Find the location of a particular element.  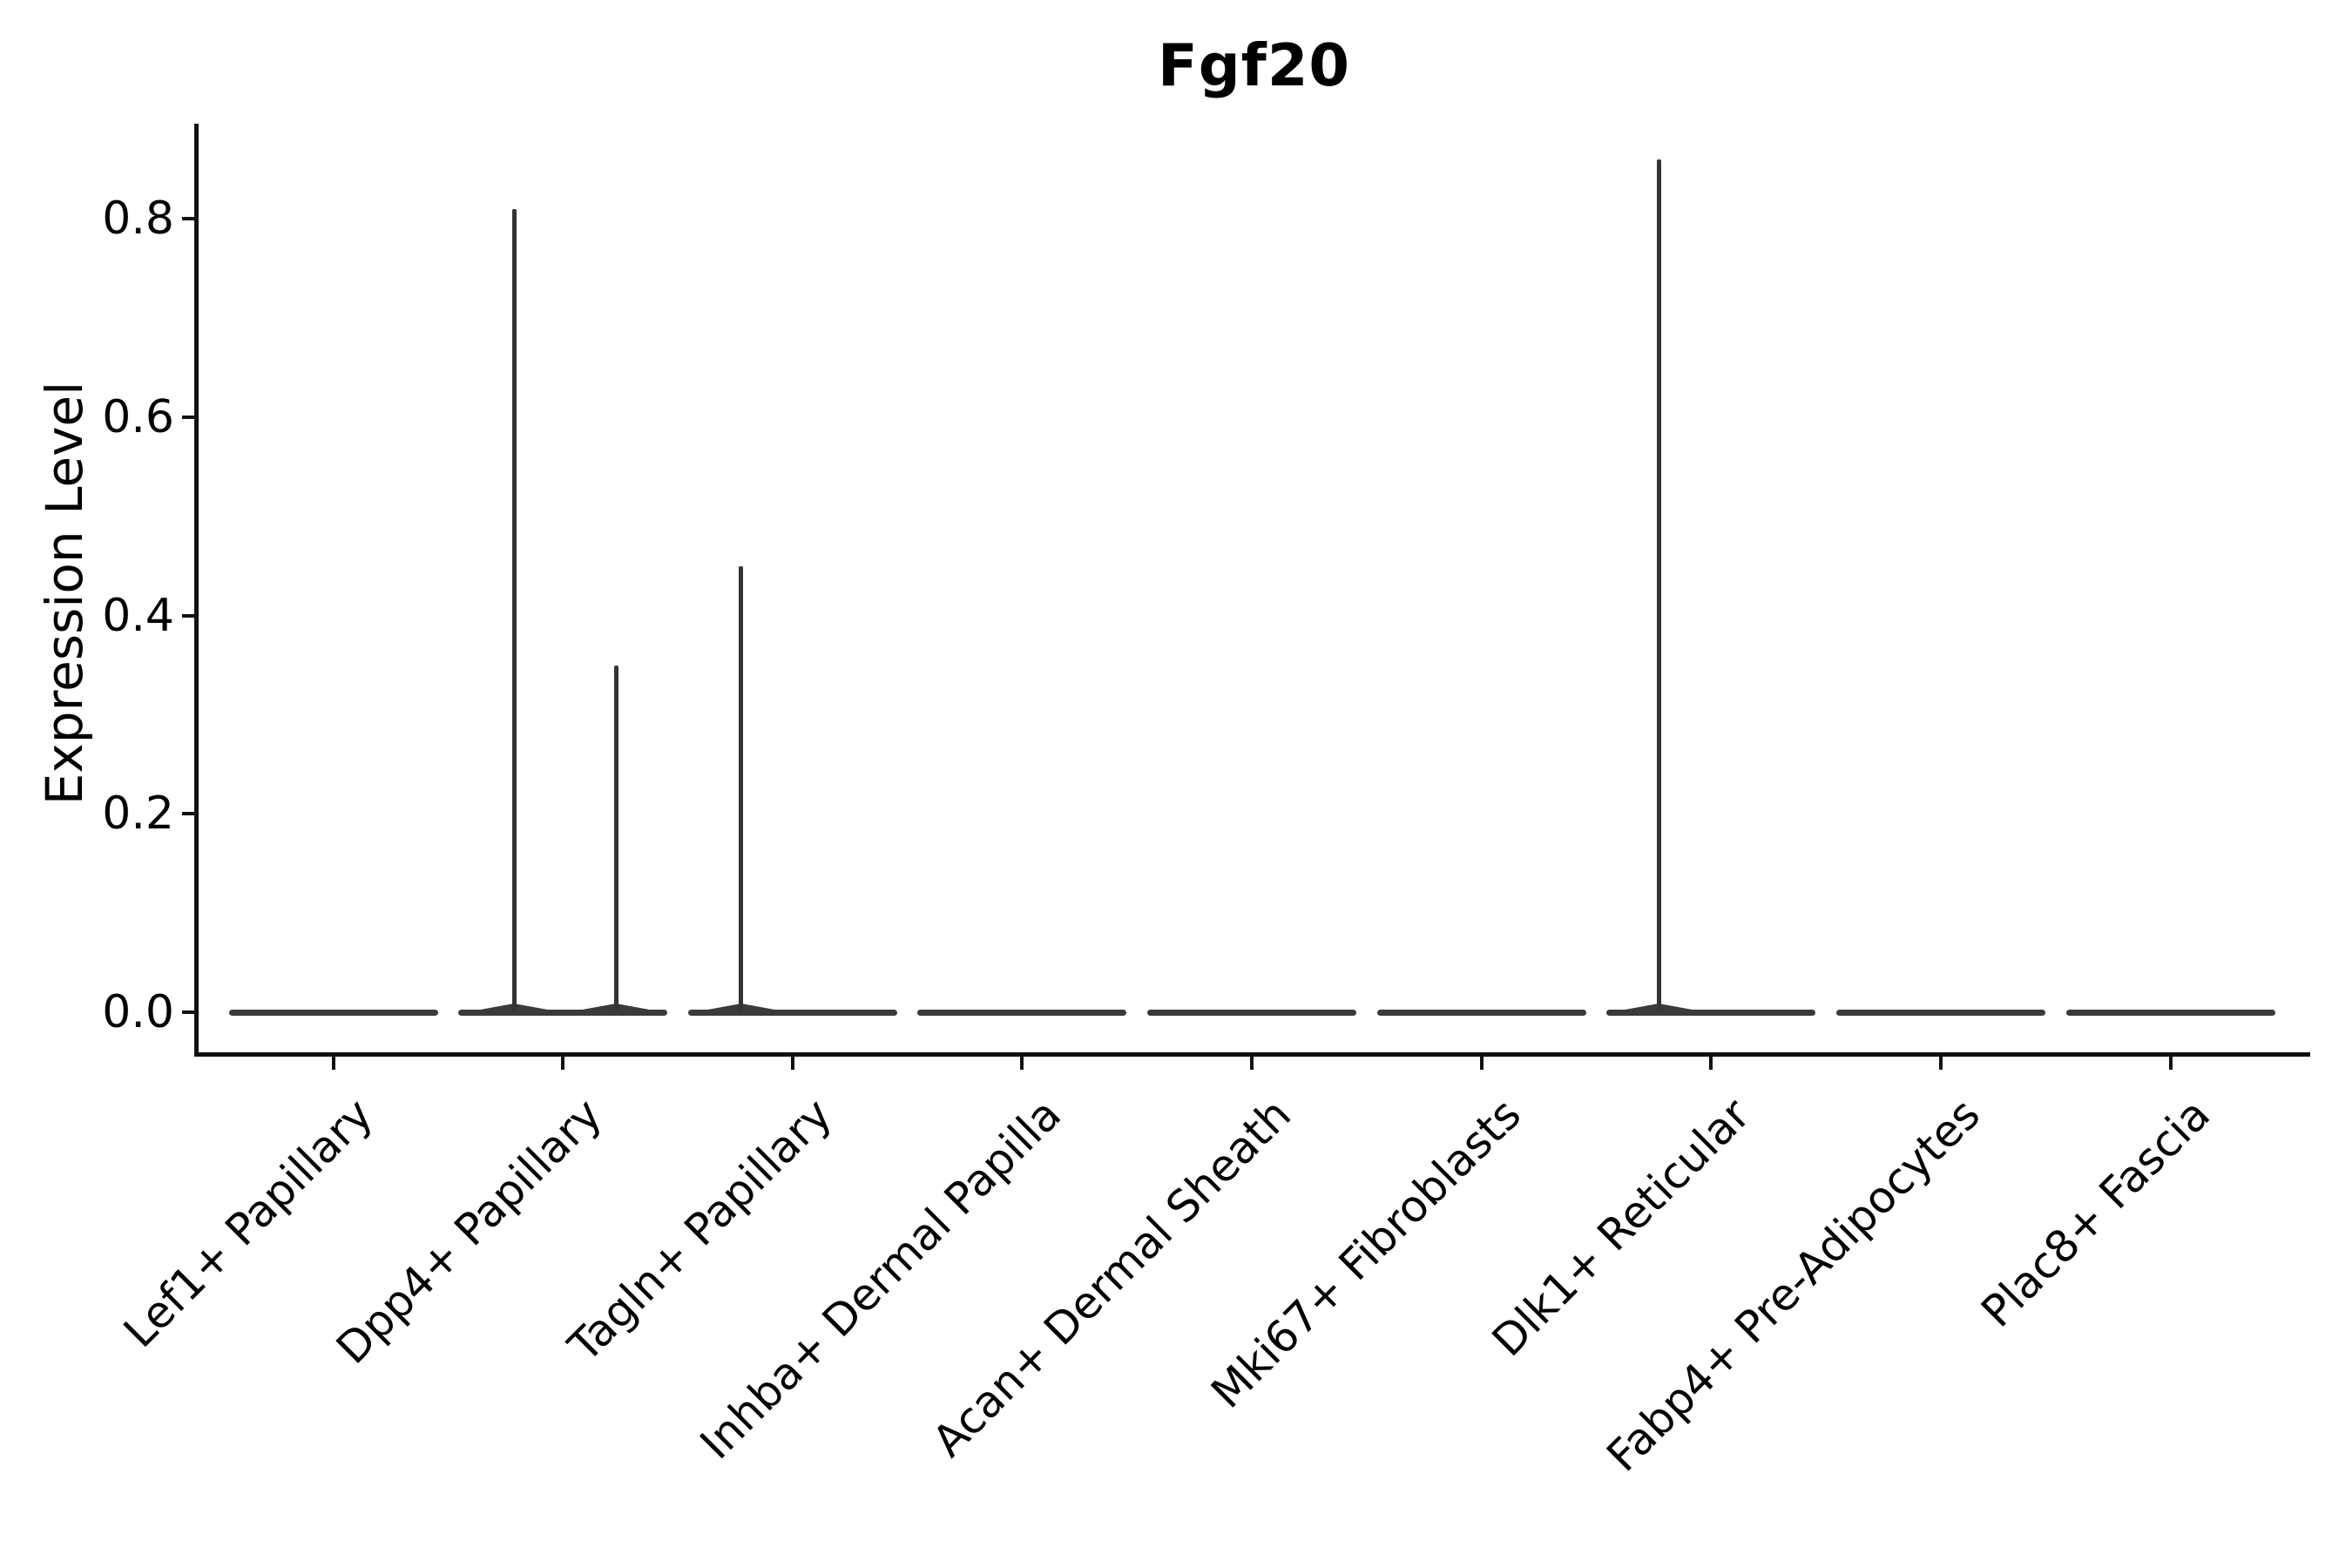

y-tick-label: 0.6 is located at coordinates (138, 416).